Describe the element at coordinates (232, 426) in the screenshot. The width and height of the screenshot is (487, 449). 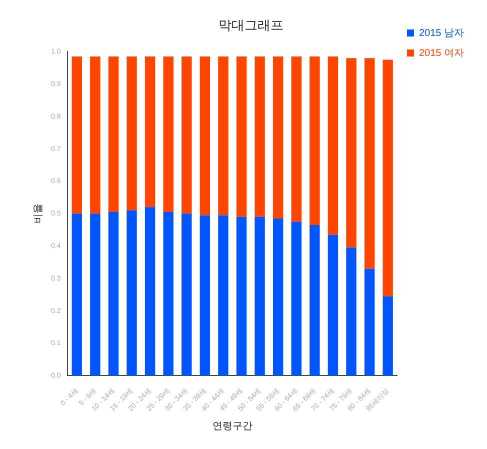
I see `x-axis-title: 연령구간` at that location.